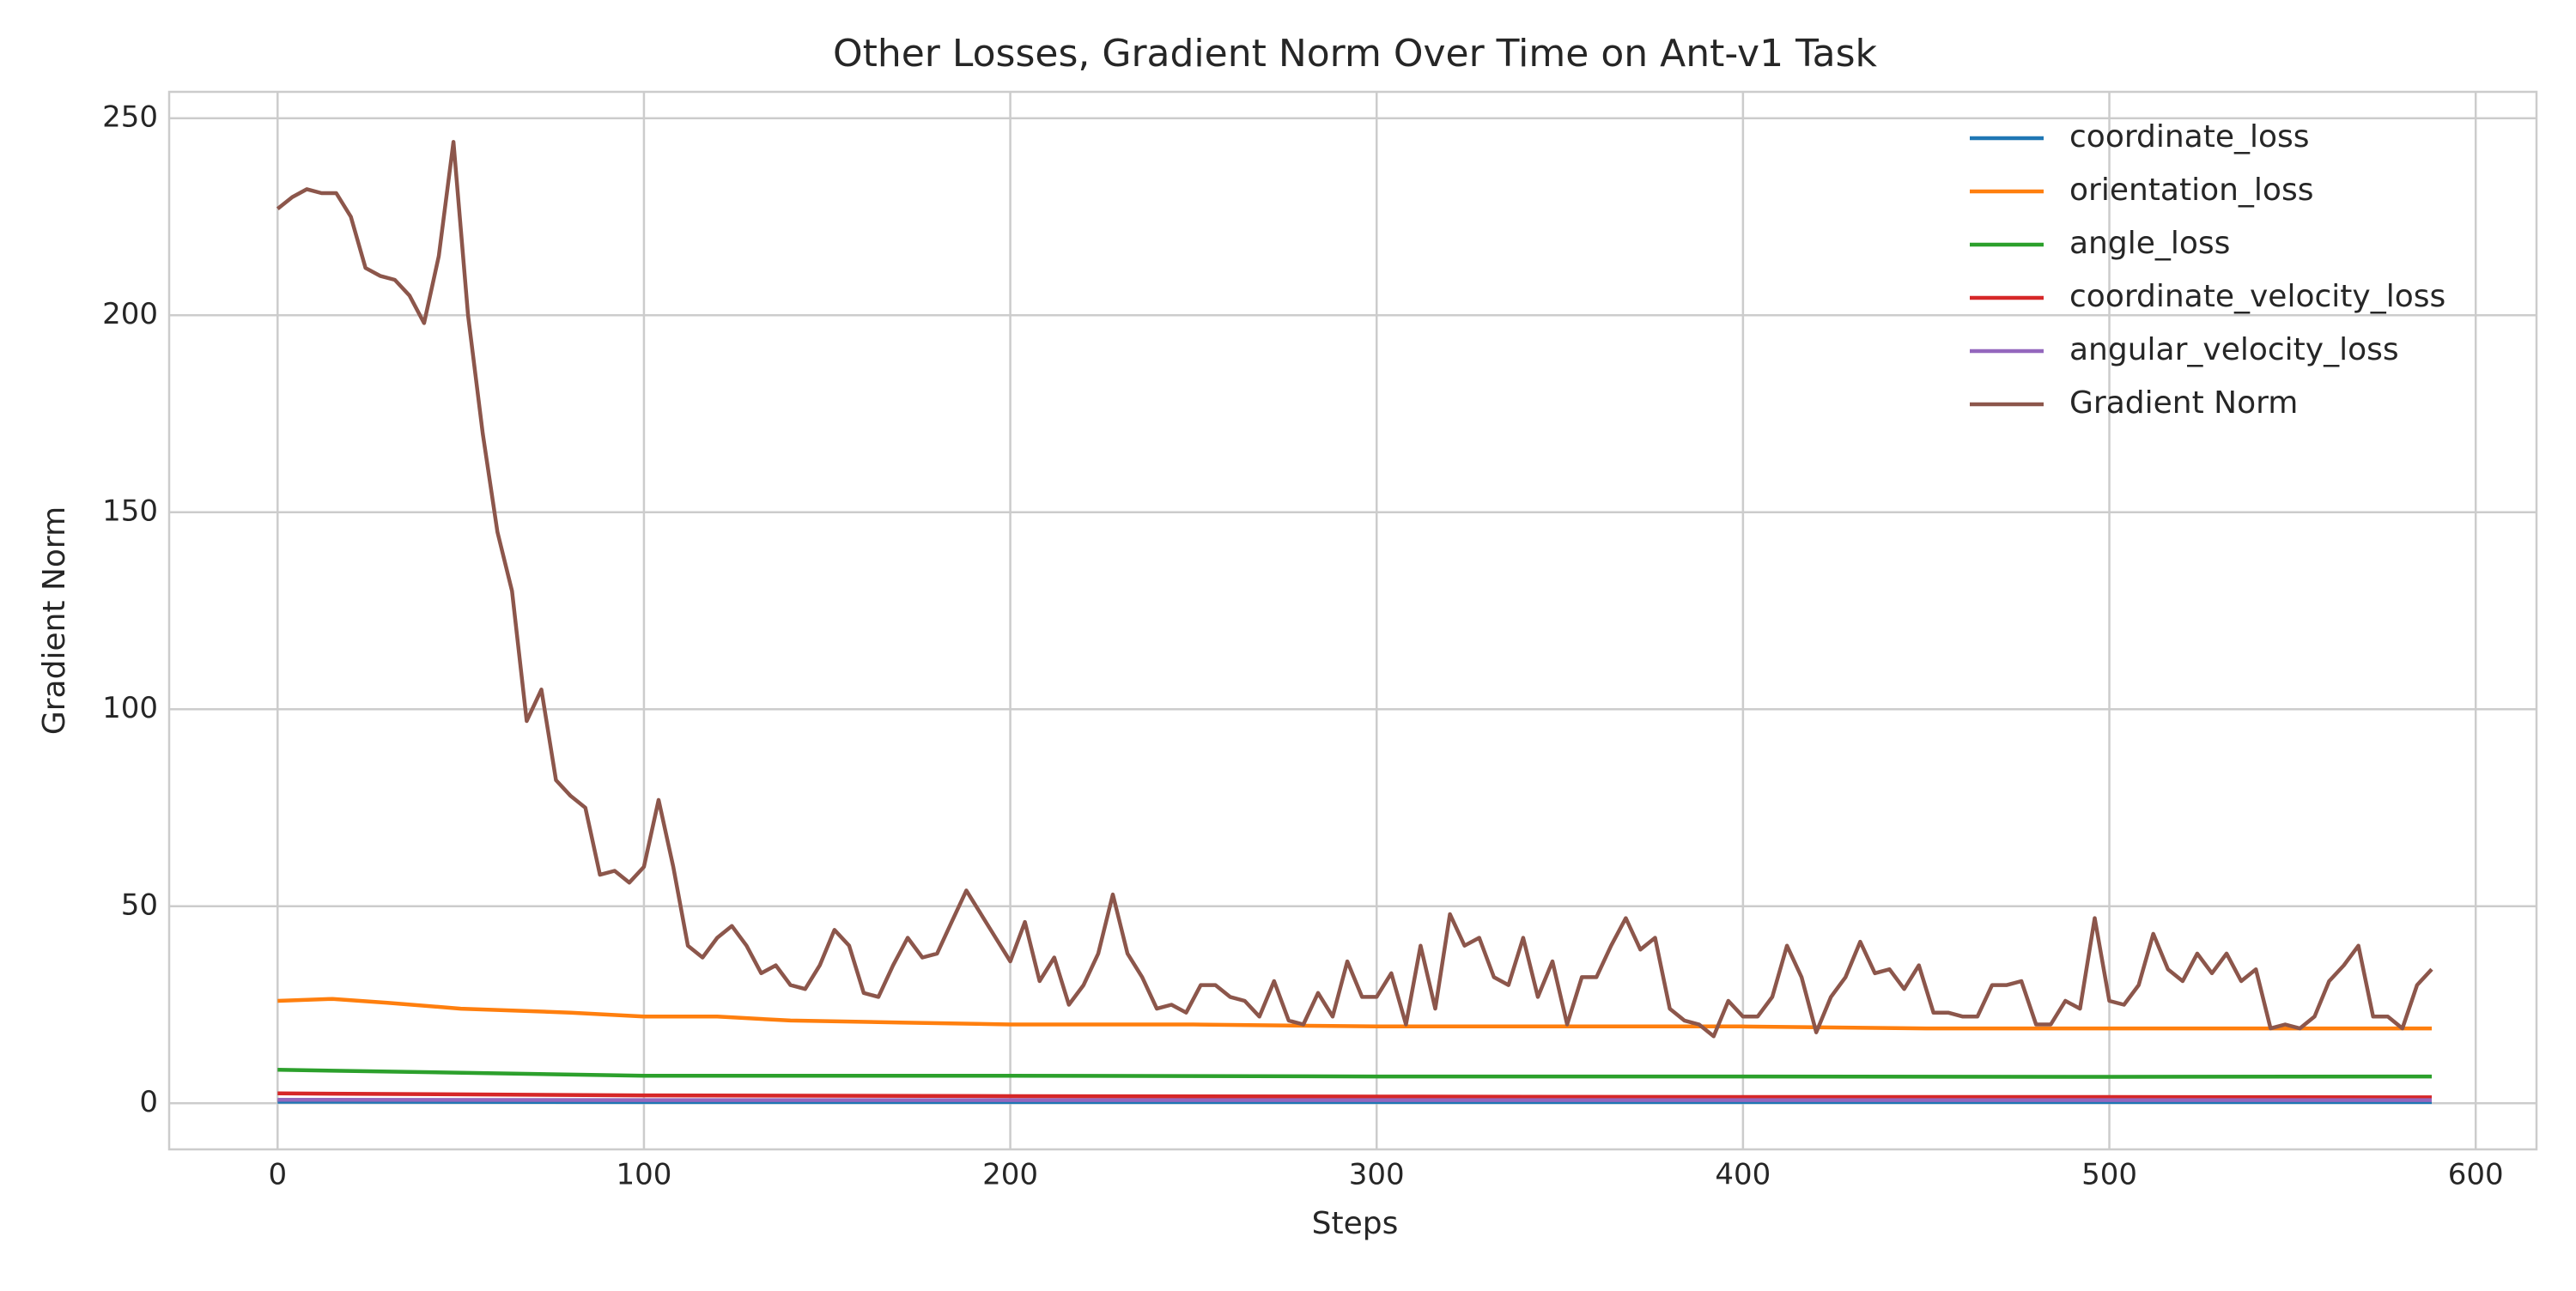  What do you see at coordinates (139, 905) in the screenshot?
I see `y-tick-label: 50` at bounding box center [139, 905].